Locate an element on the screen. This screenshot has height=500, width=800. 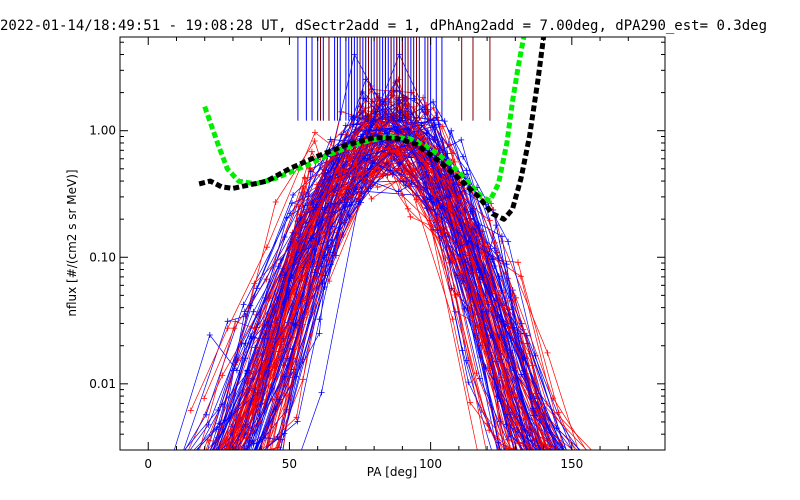
x-axis-label: PA [deg] is located at coordinates (392, 472).